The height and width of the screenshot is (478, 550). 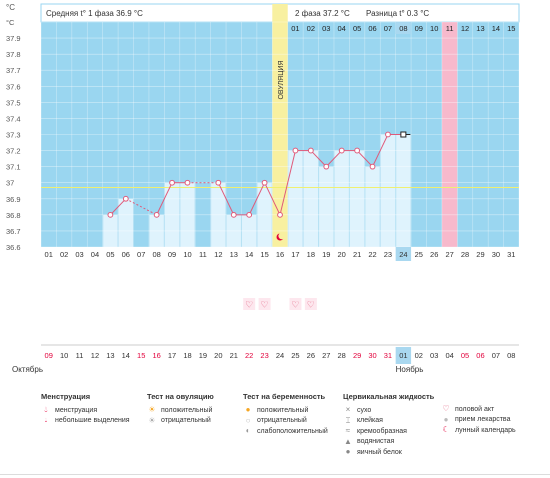 I want to click on calendar-day-label: 28, so click(x=342, y=355).